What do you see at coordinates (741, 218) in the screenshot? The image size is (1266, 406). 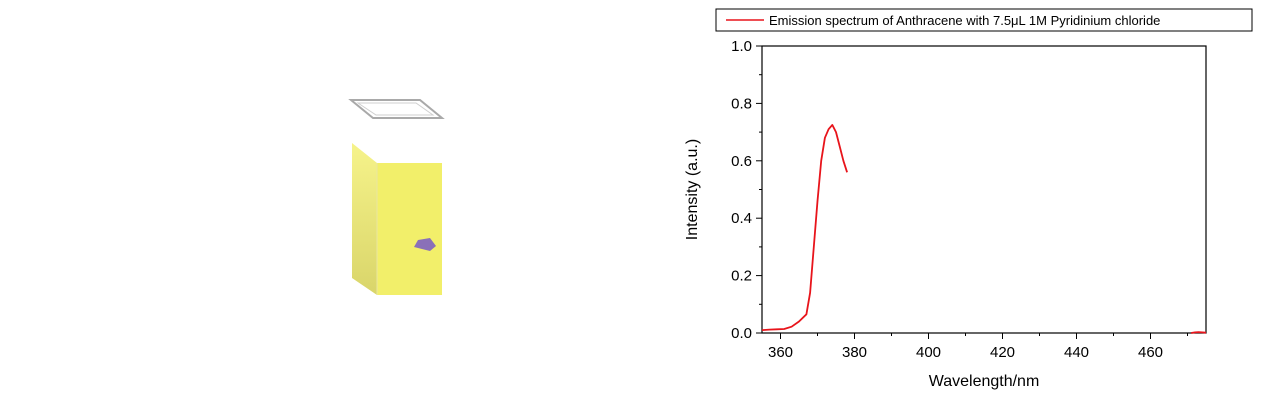 I see `y-tick-label: 0.4` at bounding box center [741, 218].